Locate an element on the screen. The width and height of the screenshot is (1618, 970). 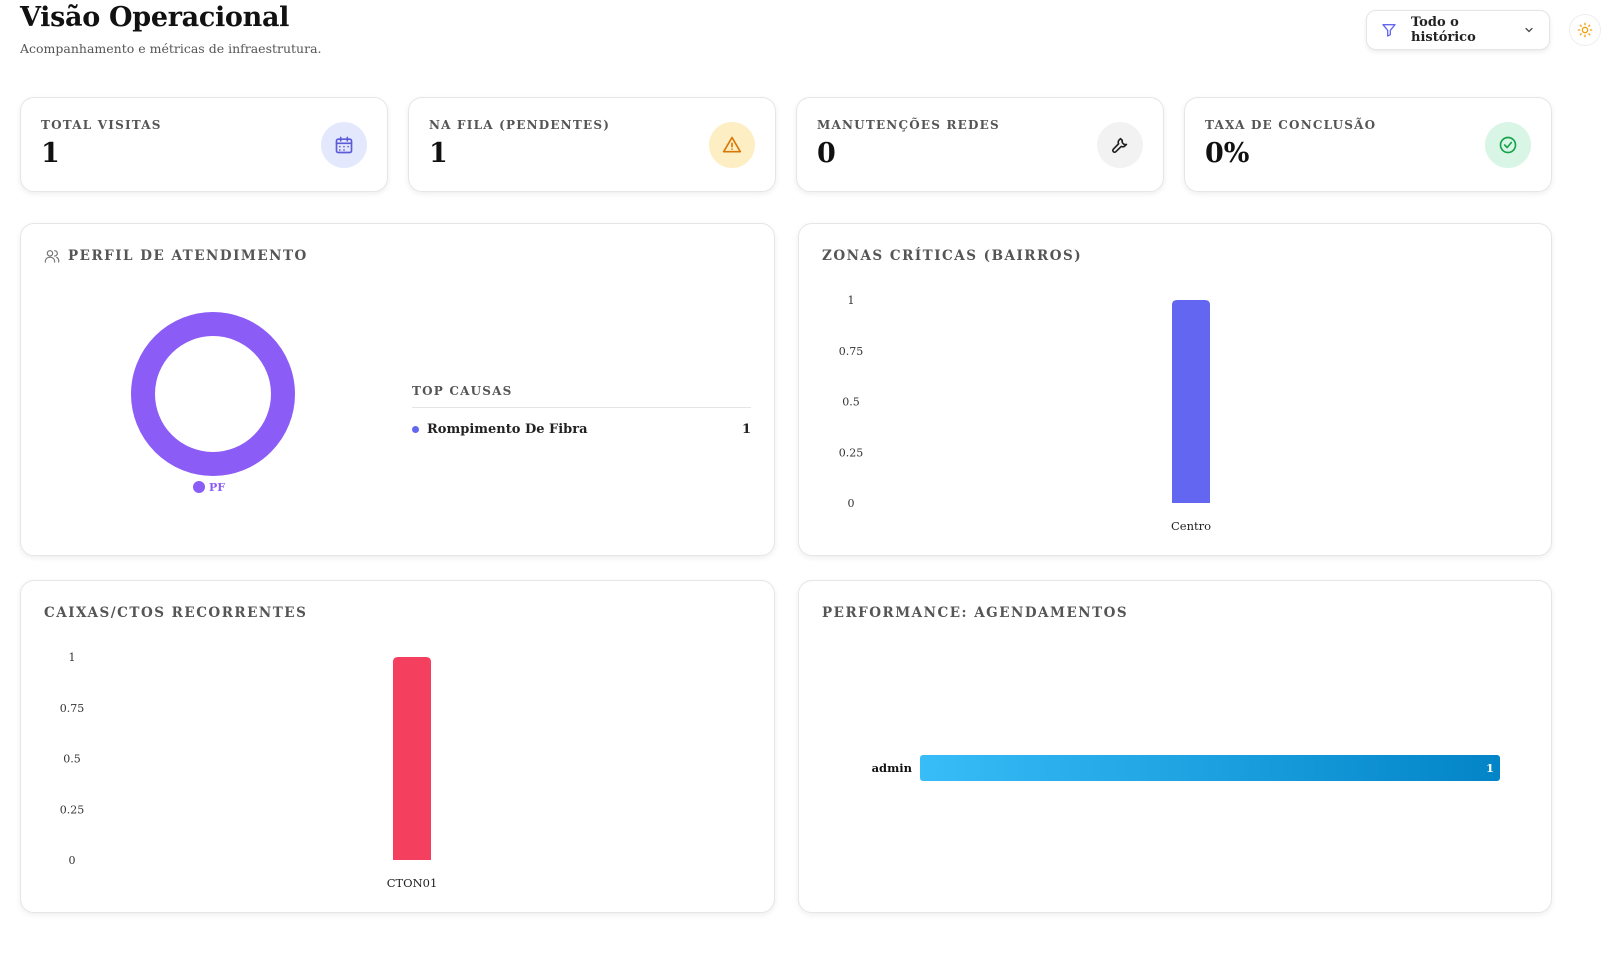
x-tick-label: Centro is located at coordinates (1191, 526).